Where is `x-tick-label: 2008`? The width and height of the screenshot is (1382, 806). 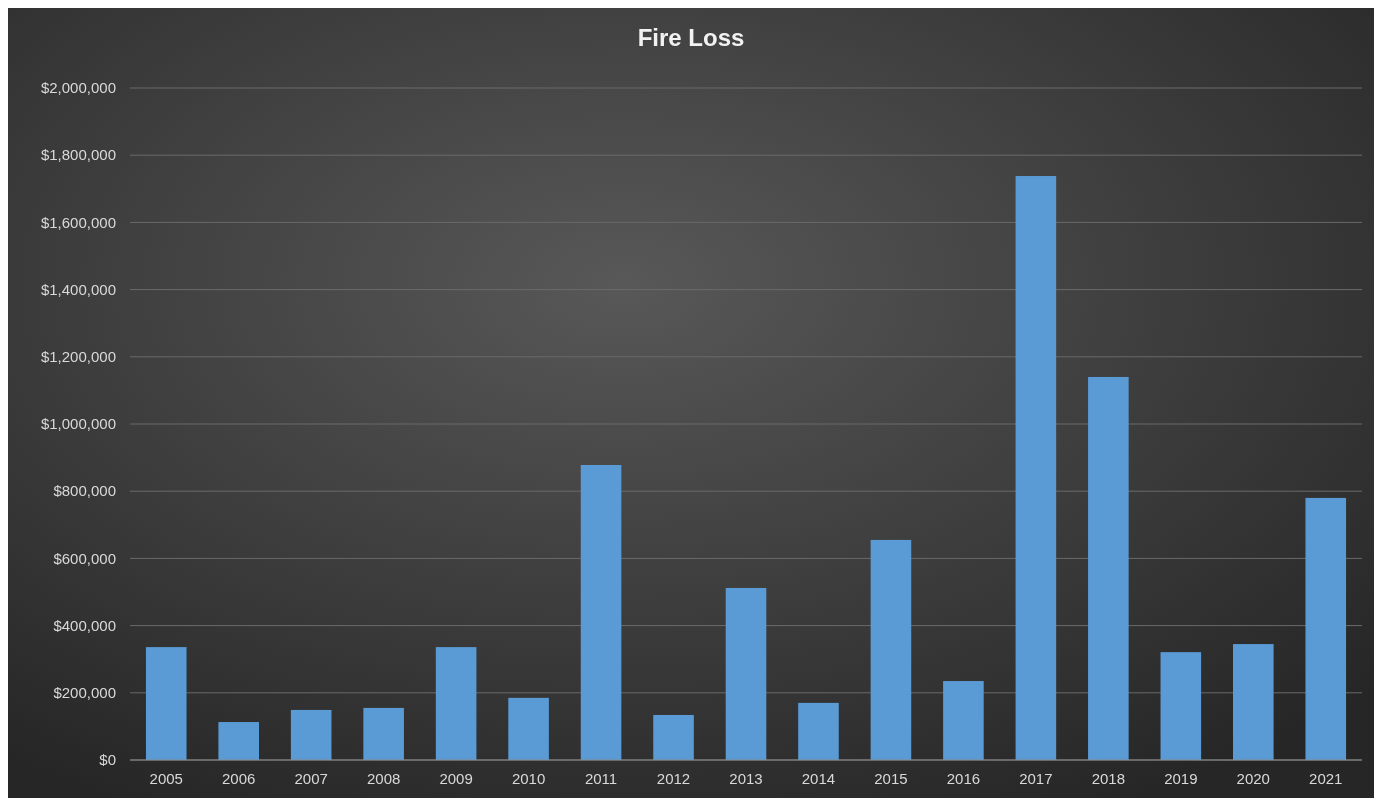
x-tick-label: 2008 is located at coordinates (383, 778).